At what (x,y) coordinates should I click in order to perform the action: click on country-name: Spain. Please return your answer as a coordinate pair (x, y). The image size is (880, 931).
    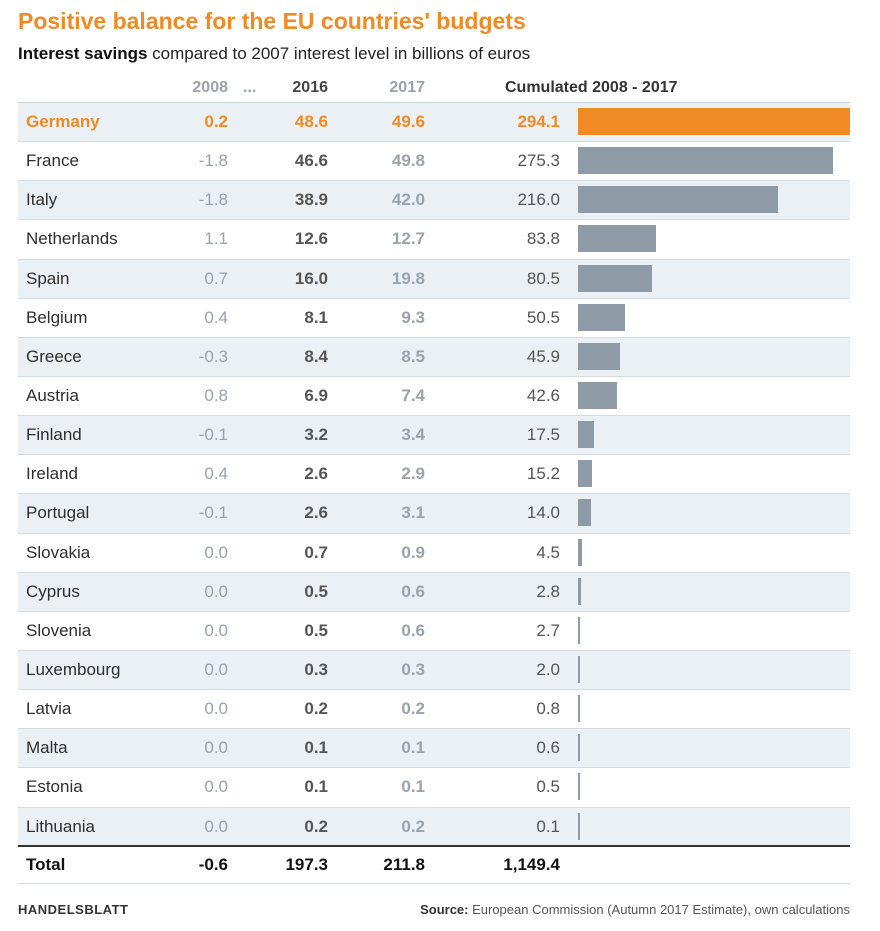
    Looking at the image, I should click on (48, 278).